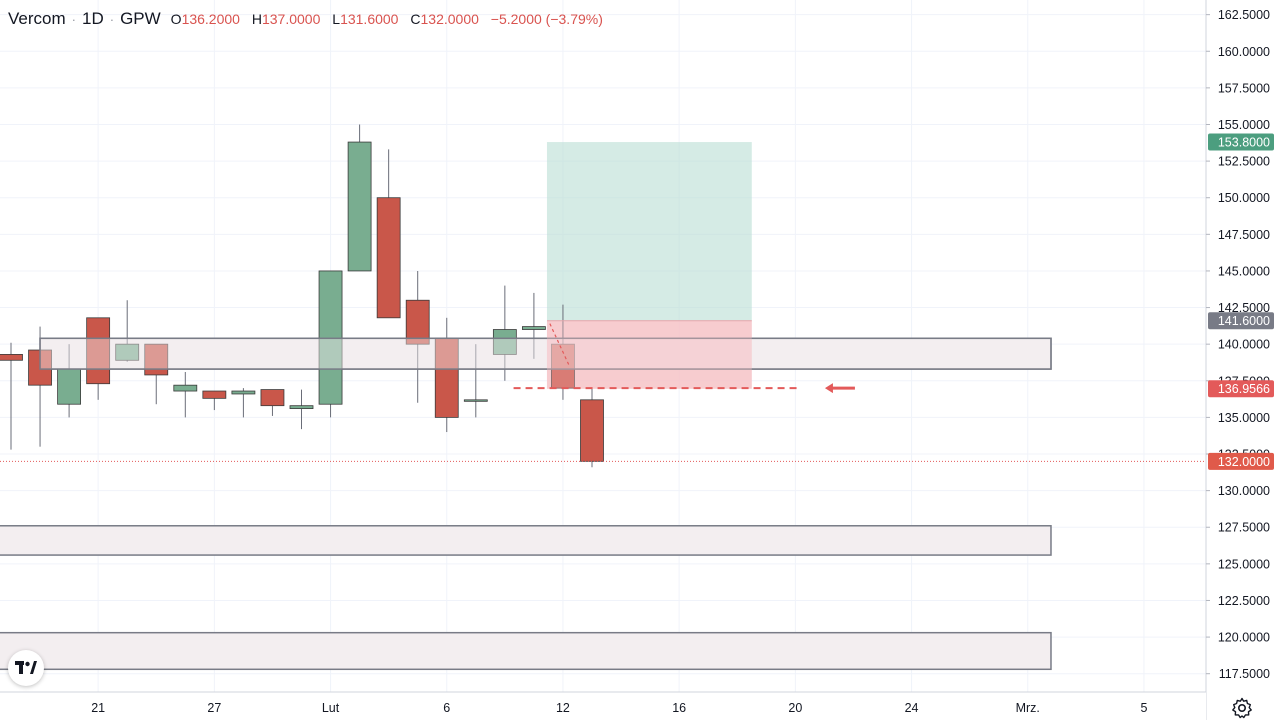  What do you see at coordinates (37, 18) in the screenshot?
I see `symbol-name: Vercom` at bounding box center [37, 18].